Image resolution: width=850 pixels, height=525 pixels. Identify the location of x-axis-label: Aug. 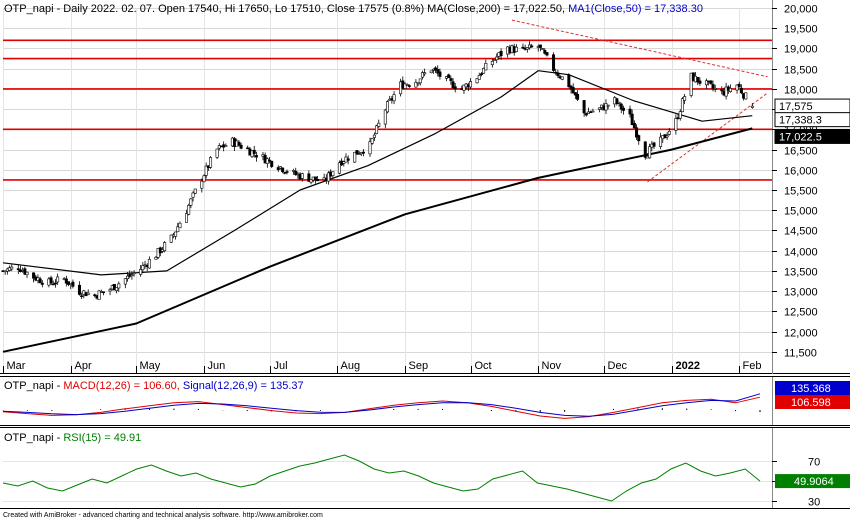
(351, 366).